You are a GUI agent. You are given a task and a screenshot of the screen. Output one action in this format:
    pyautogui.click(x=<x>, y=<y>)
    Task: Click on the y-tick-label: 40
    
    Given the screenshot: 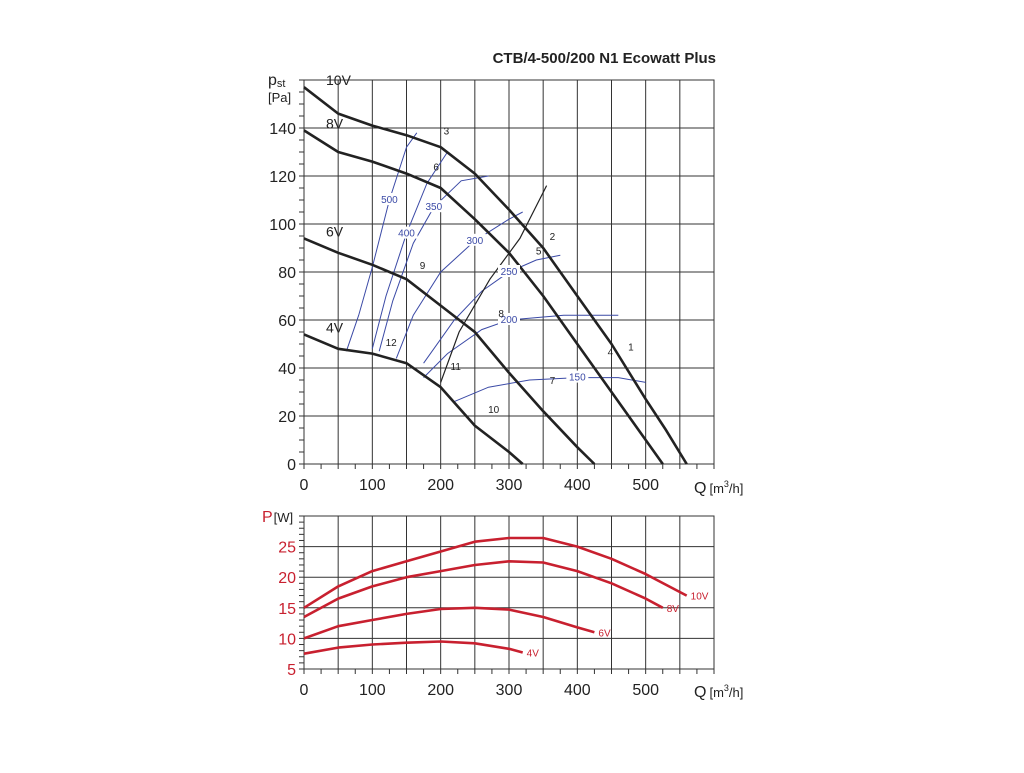 What is the action you would take?
    pyautogui.click(x=287, y=369)
    